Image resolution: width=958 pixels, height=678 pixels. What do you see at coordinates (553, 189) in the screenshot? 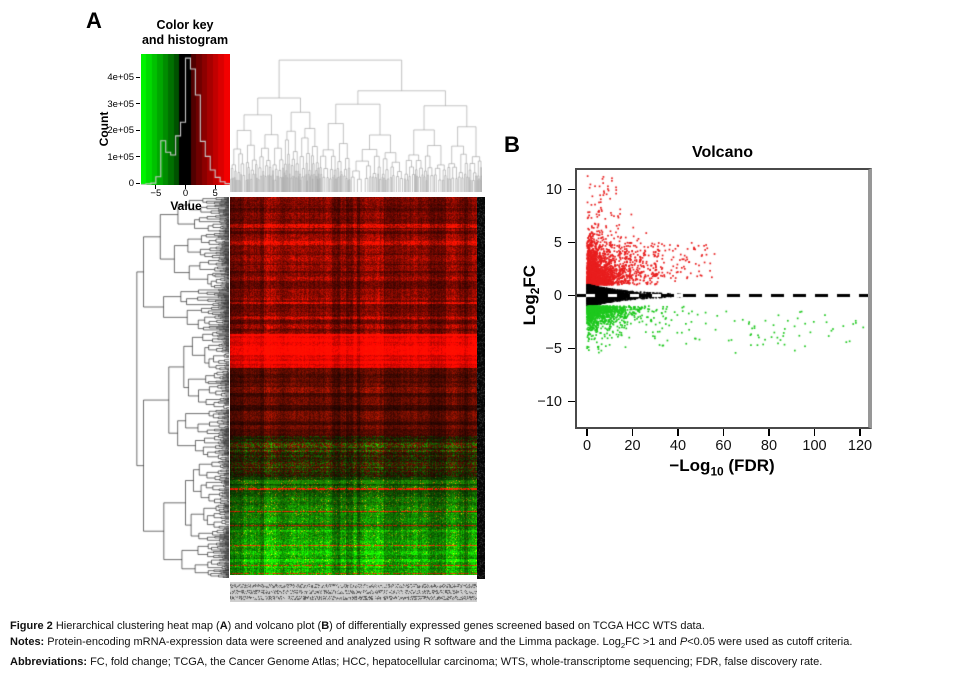
I see `volcano-y-tick-label: 10` at bounding box center [553, 189].